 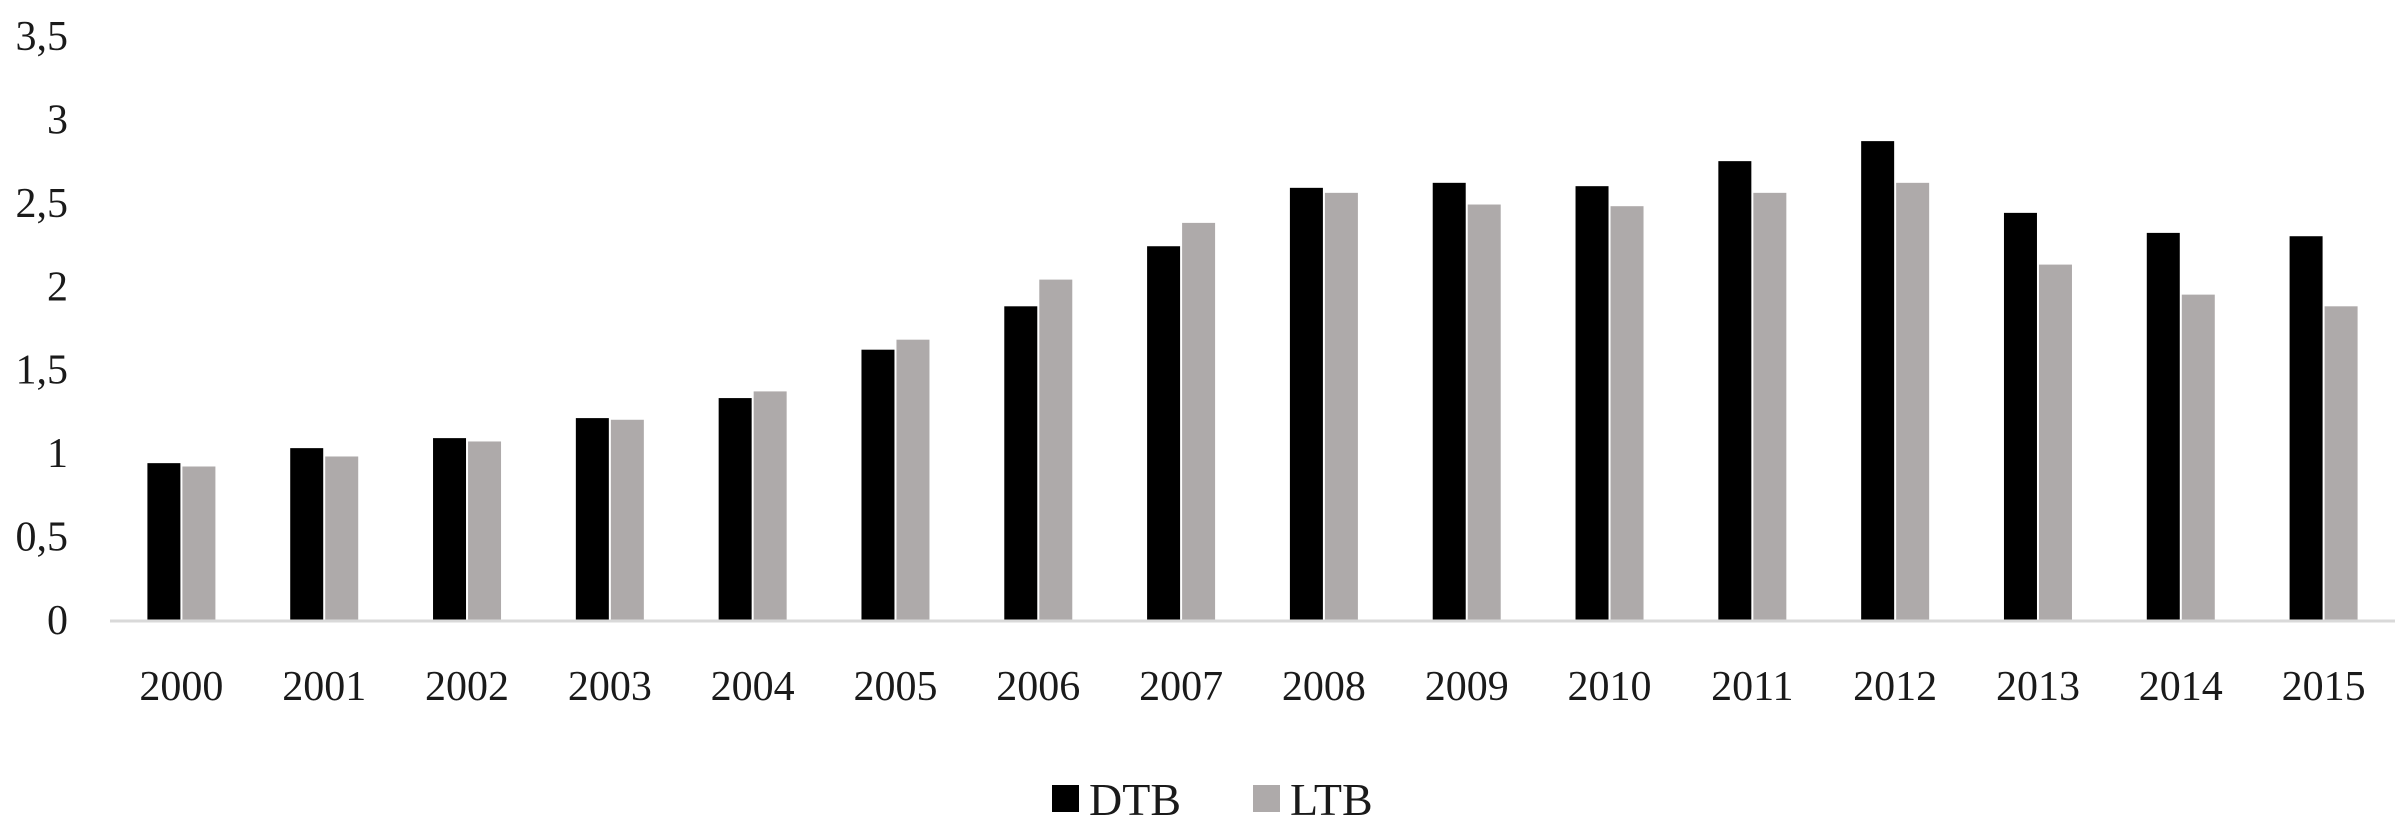 What do you see at coordinates (1135, 799) in the screenshot?
I see `legend-label-dtb: DTB` at bounding box center [1135, 799].